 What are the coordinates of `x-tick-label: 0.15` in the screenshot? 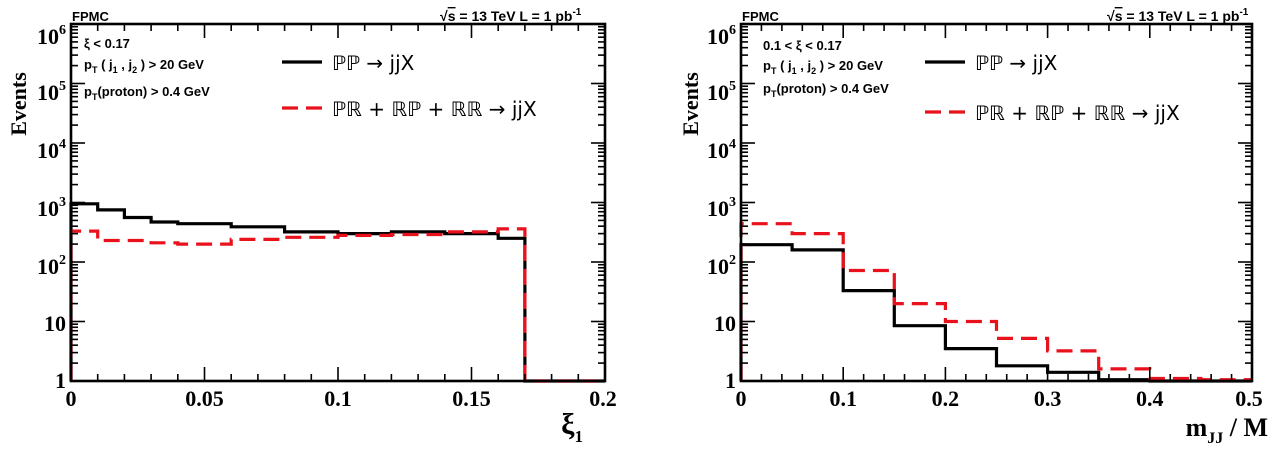 It's located at (471, 398).